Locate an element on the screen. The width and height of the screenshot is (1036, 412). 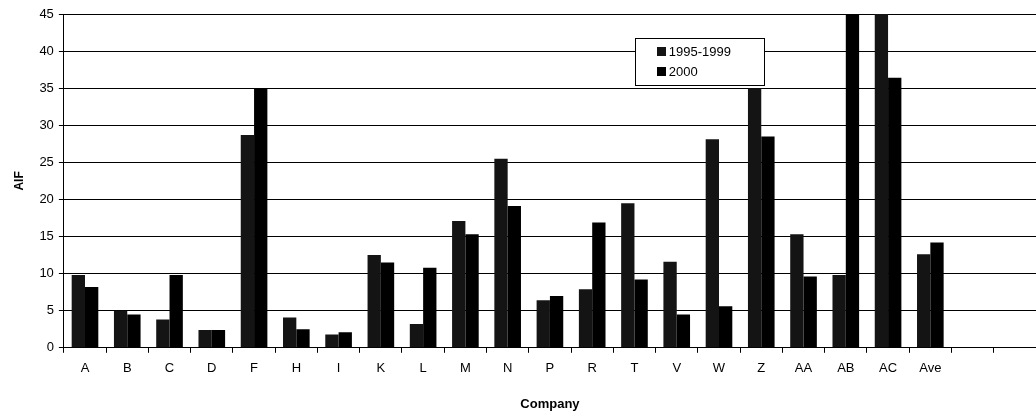
x-axis-title: Company is located at coordinates (550, 403).